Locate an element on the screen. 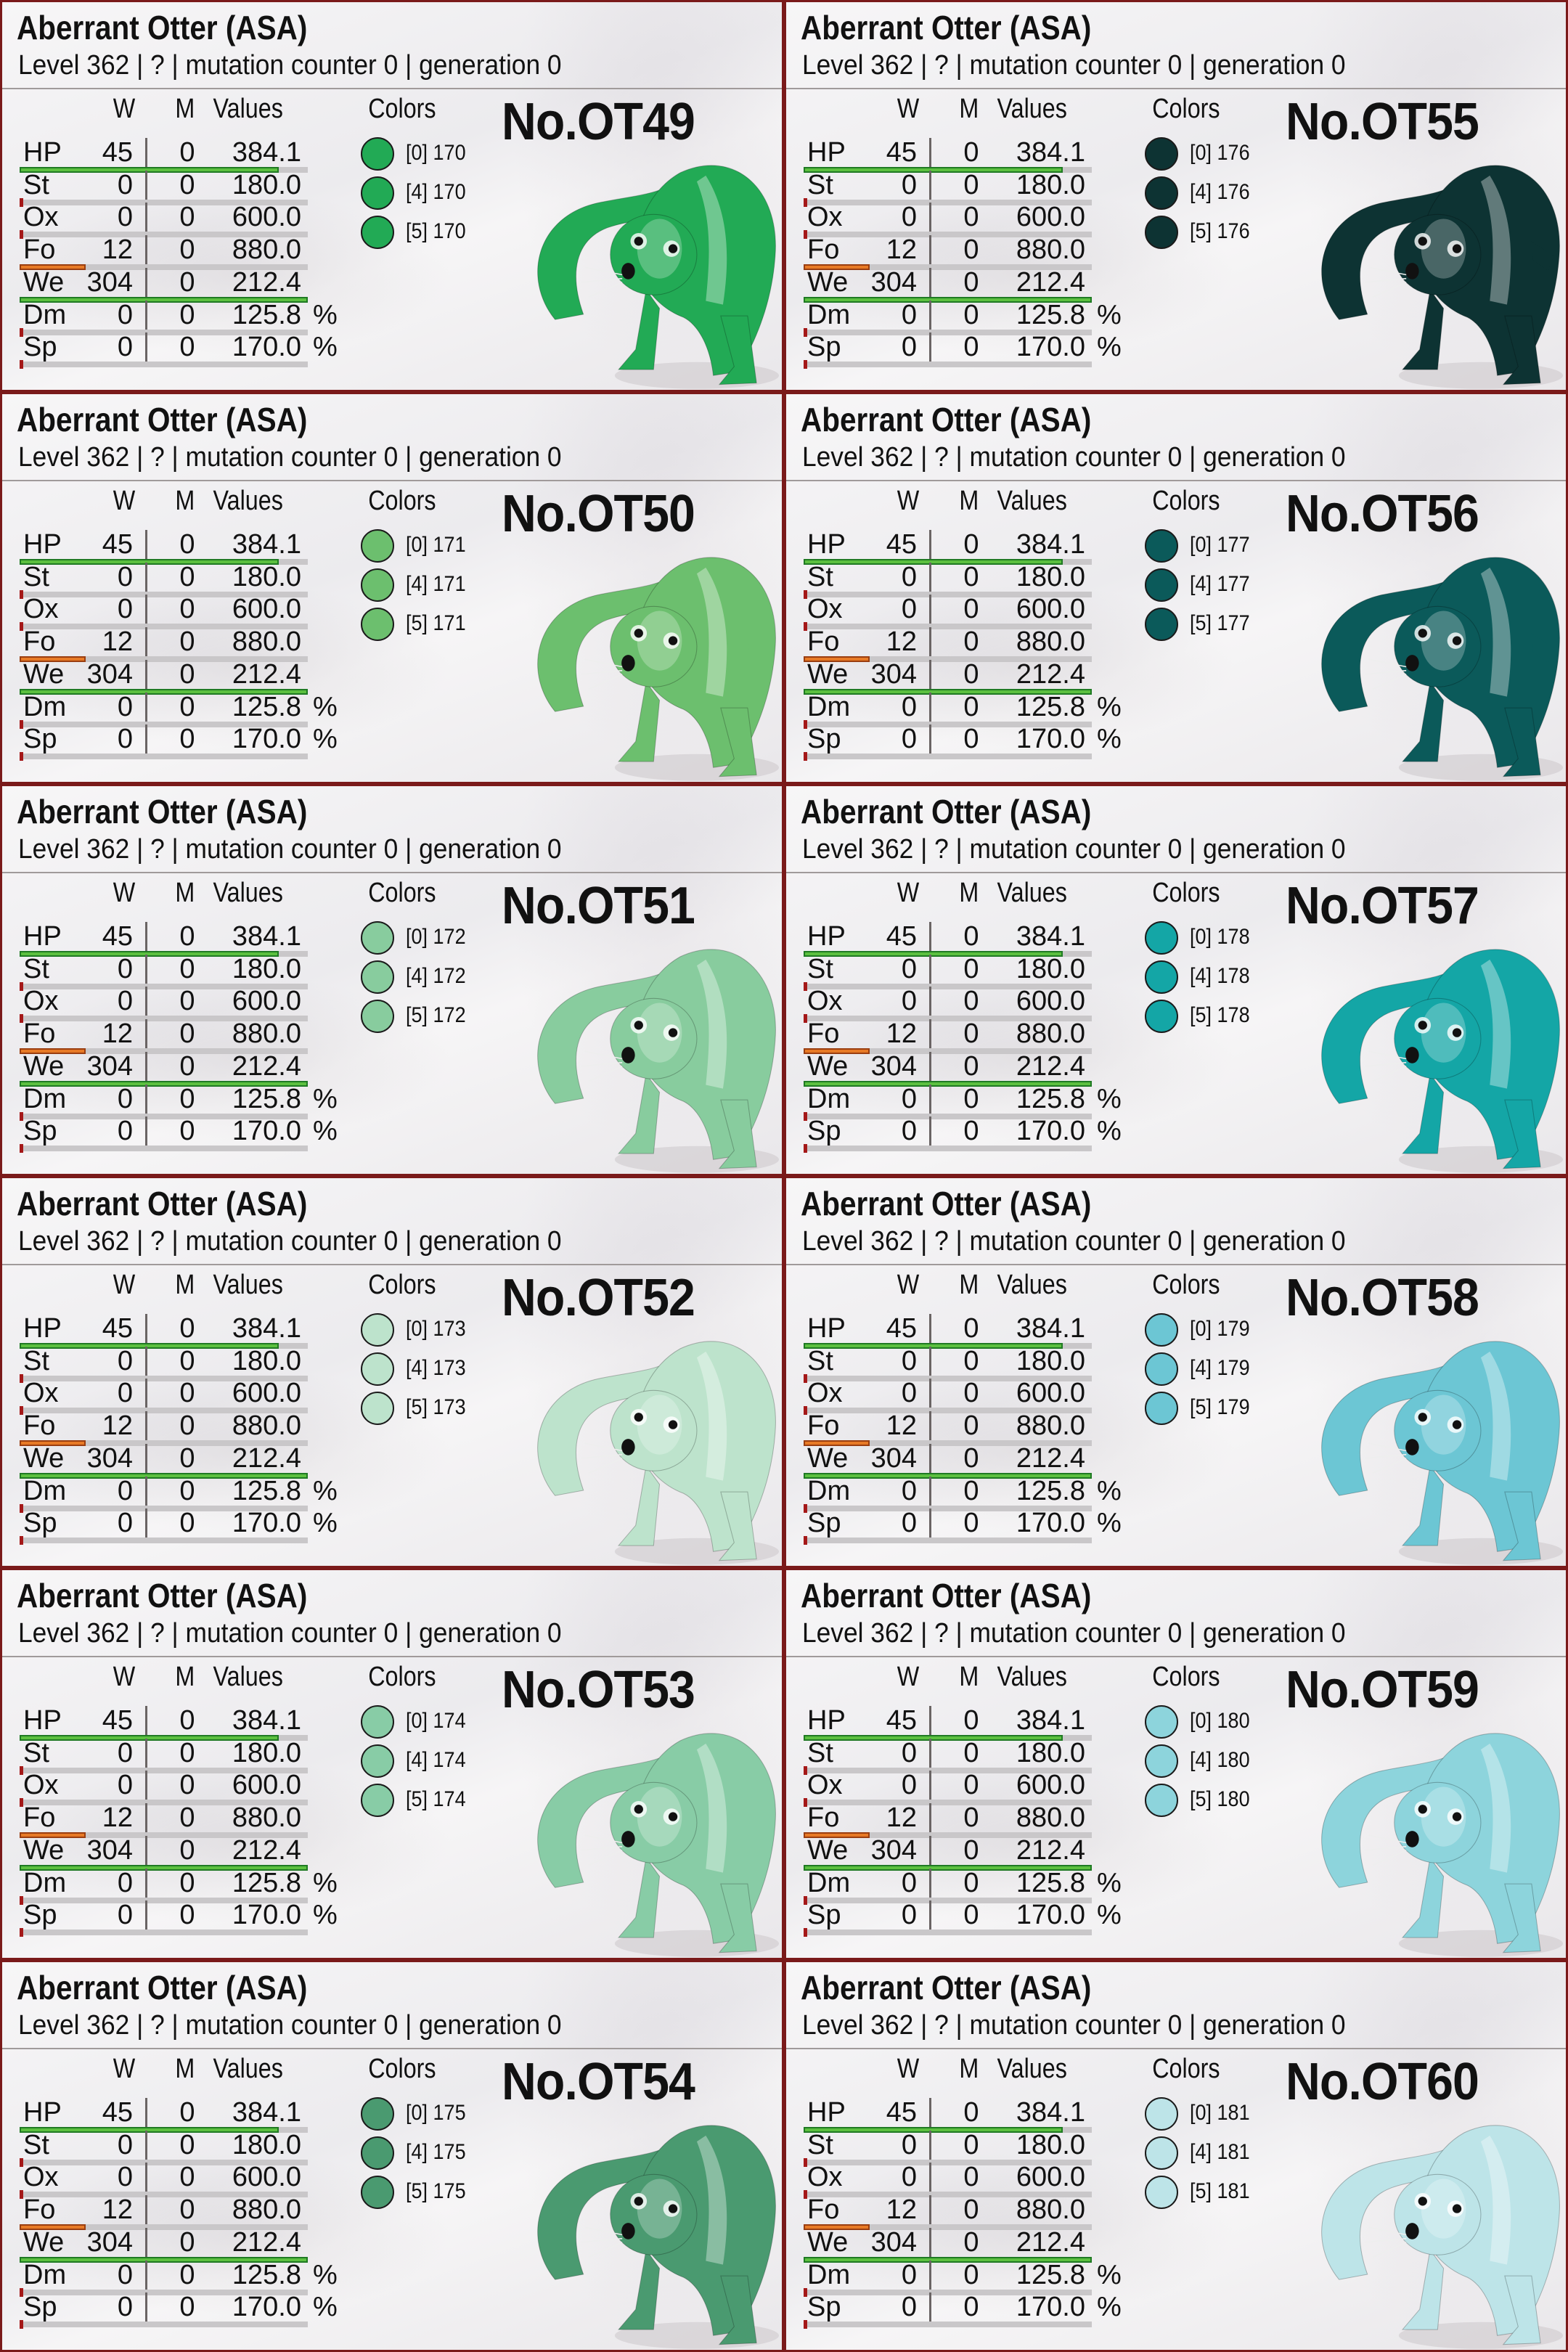  column-header-w: W is located at coordinates (125, 893).